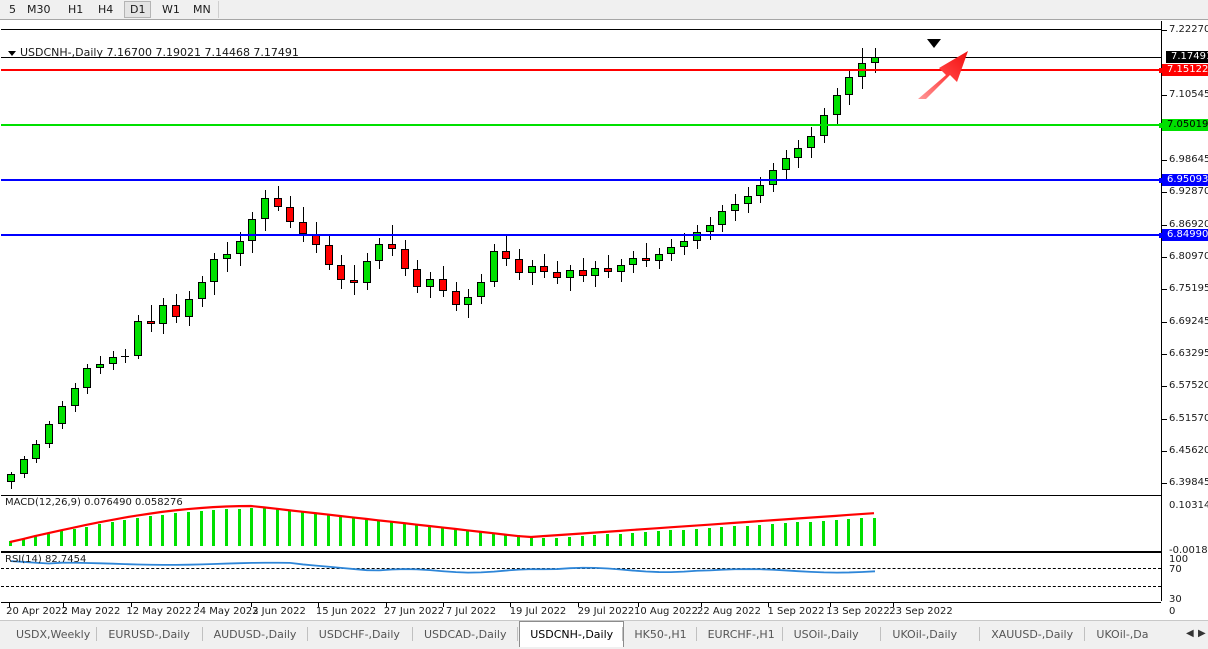 The image size is (1208, 649). I want to click on timeframe-h1-button: H1, so click(76, 9).